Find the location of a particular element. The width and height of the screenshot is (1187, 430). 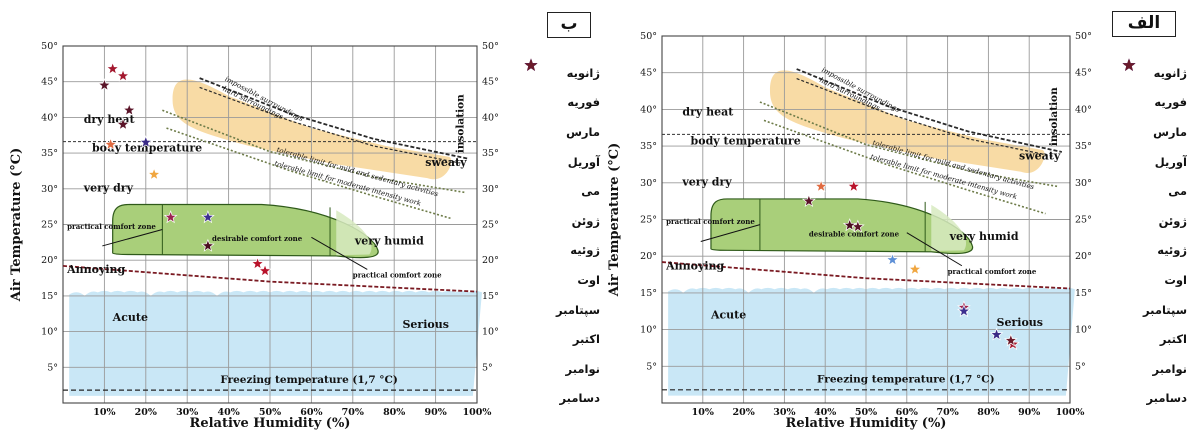

y-tick-label-right: 15° is located at coordinates (1083, 293).